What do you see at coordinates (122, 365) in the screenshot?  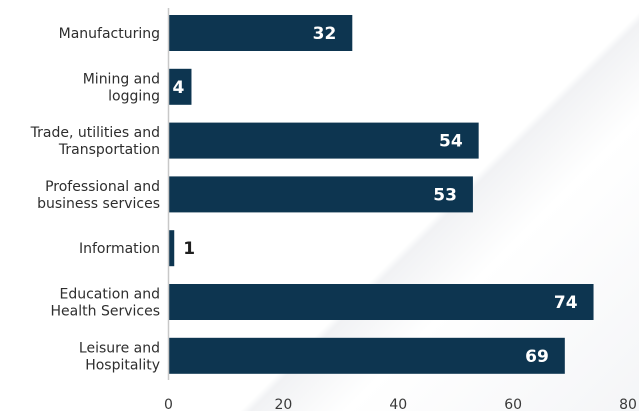 I see `category-label-6-line-1: Hospitality` at bounding box center [122, 365].